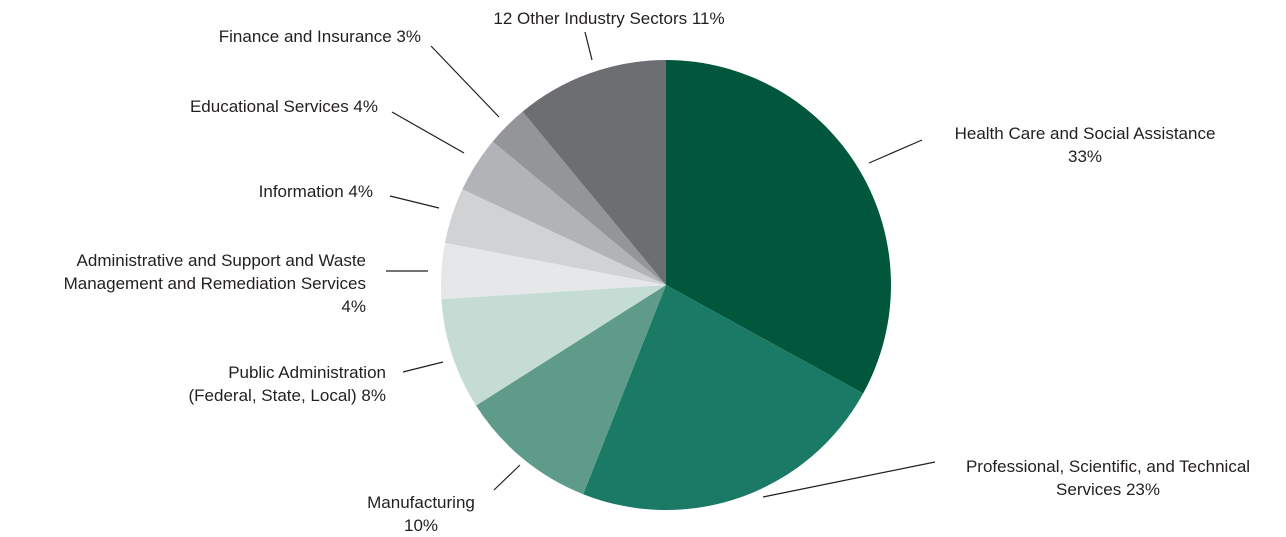 The image size is (1286, 537). I want to click on leader-line-educational, so click(428, 132).